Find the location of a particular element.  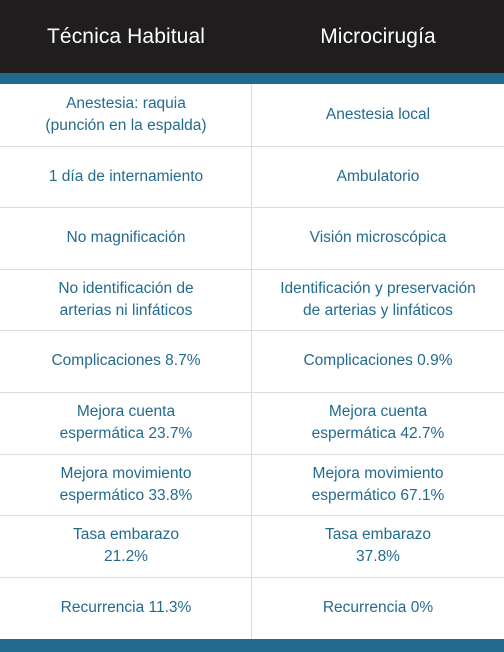

cell-tecnica-habitual: No magnificación is located at coordinates (126, 238).